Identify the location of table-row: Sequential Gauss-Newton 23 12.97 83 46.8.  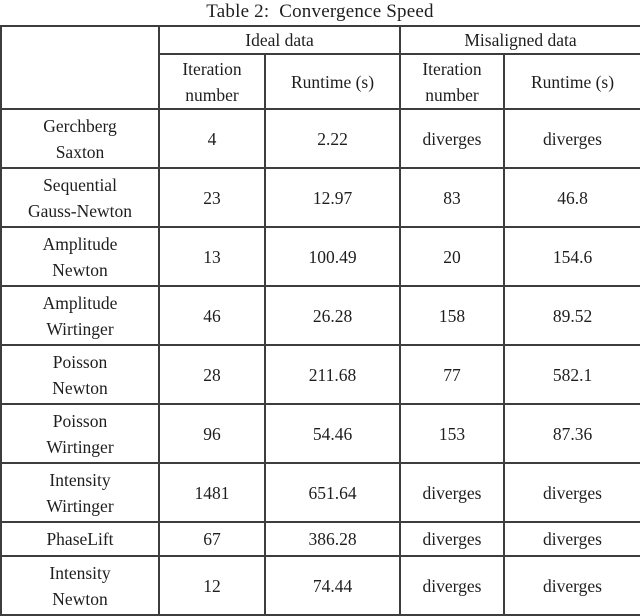
(320, 197).